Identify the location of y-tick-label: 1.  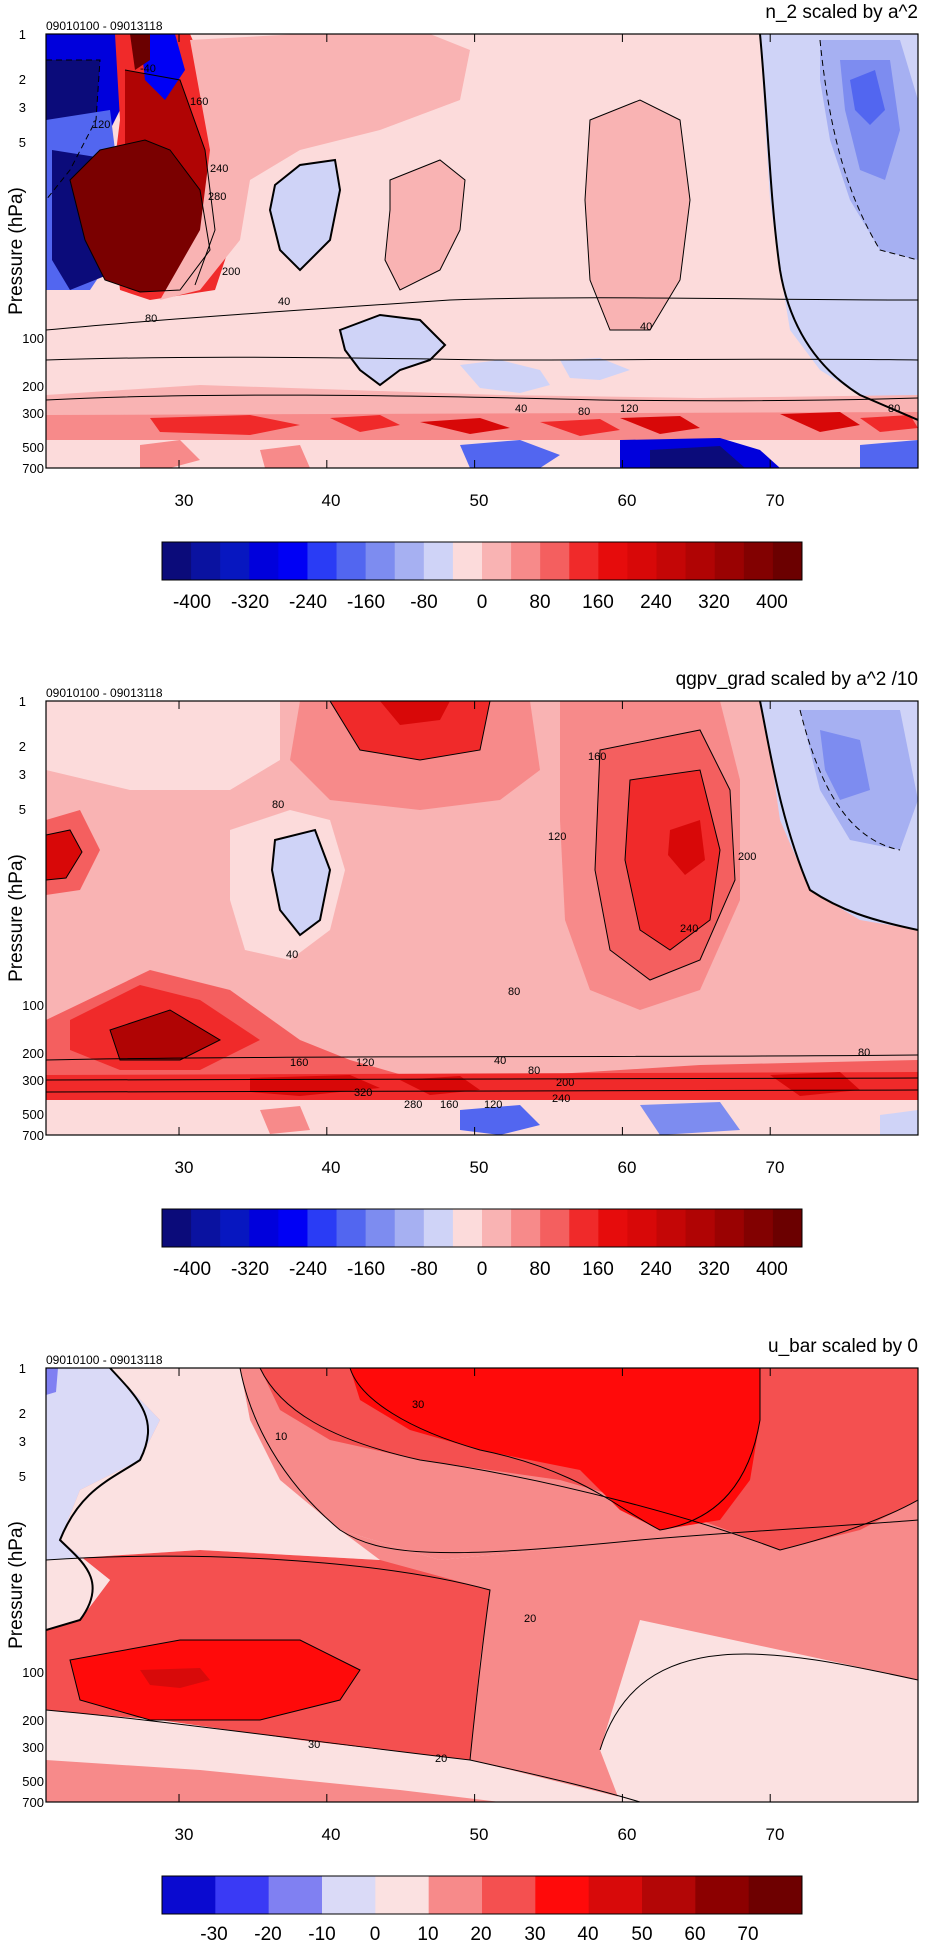
(22, 701).